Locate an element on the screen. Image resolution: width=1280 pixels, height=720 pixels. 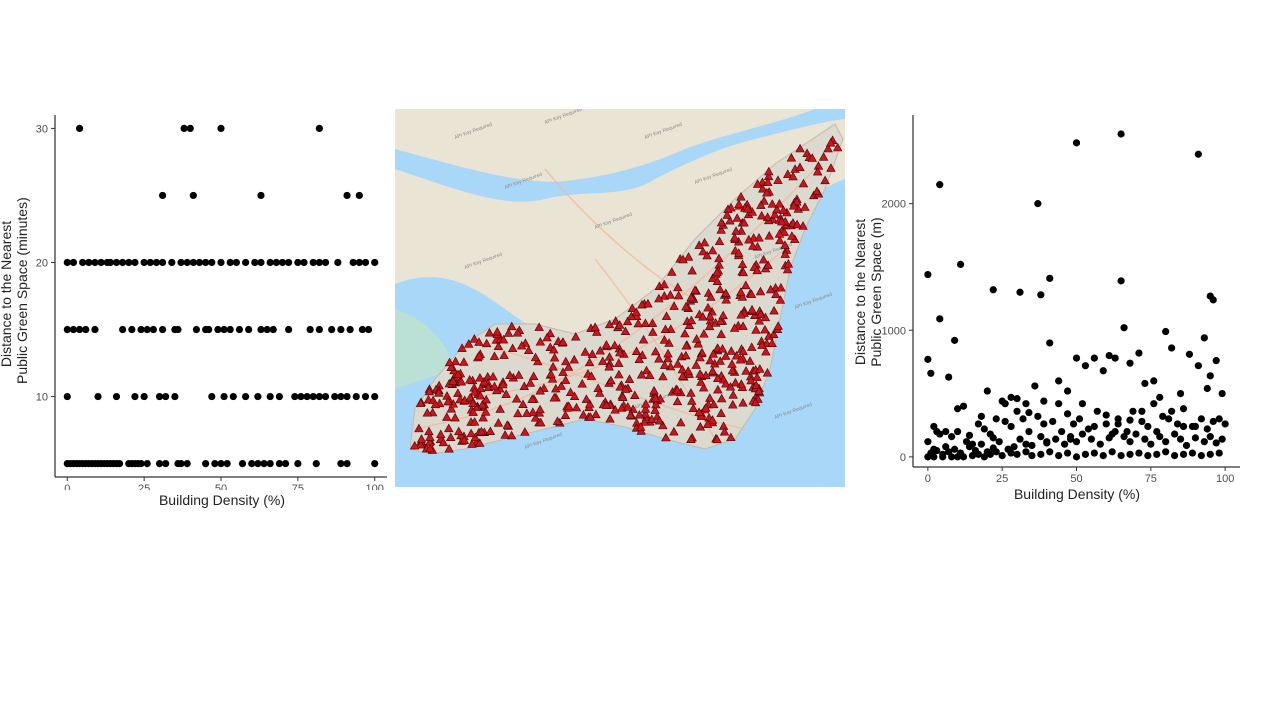
x-tick-label: 0 is located at coordinates (928, 479).